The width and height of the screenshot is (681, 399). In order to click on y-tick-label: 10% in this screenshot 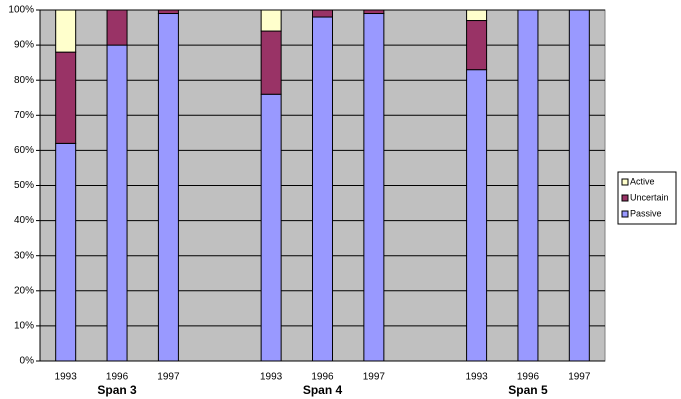, I will do `click(24, 326)`.